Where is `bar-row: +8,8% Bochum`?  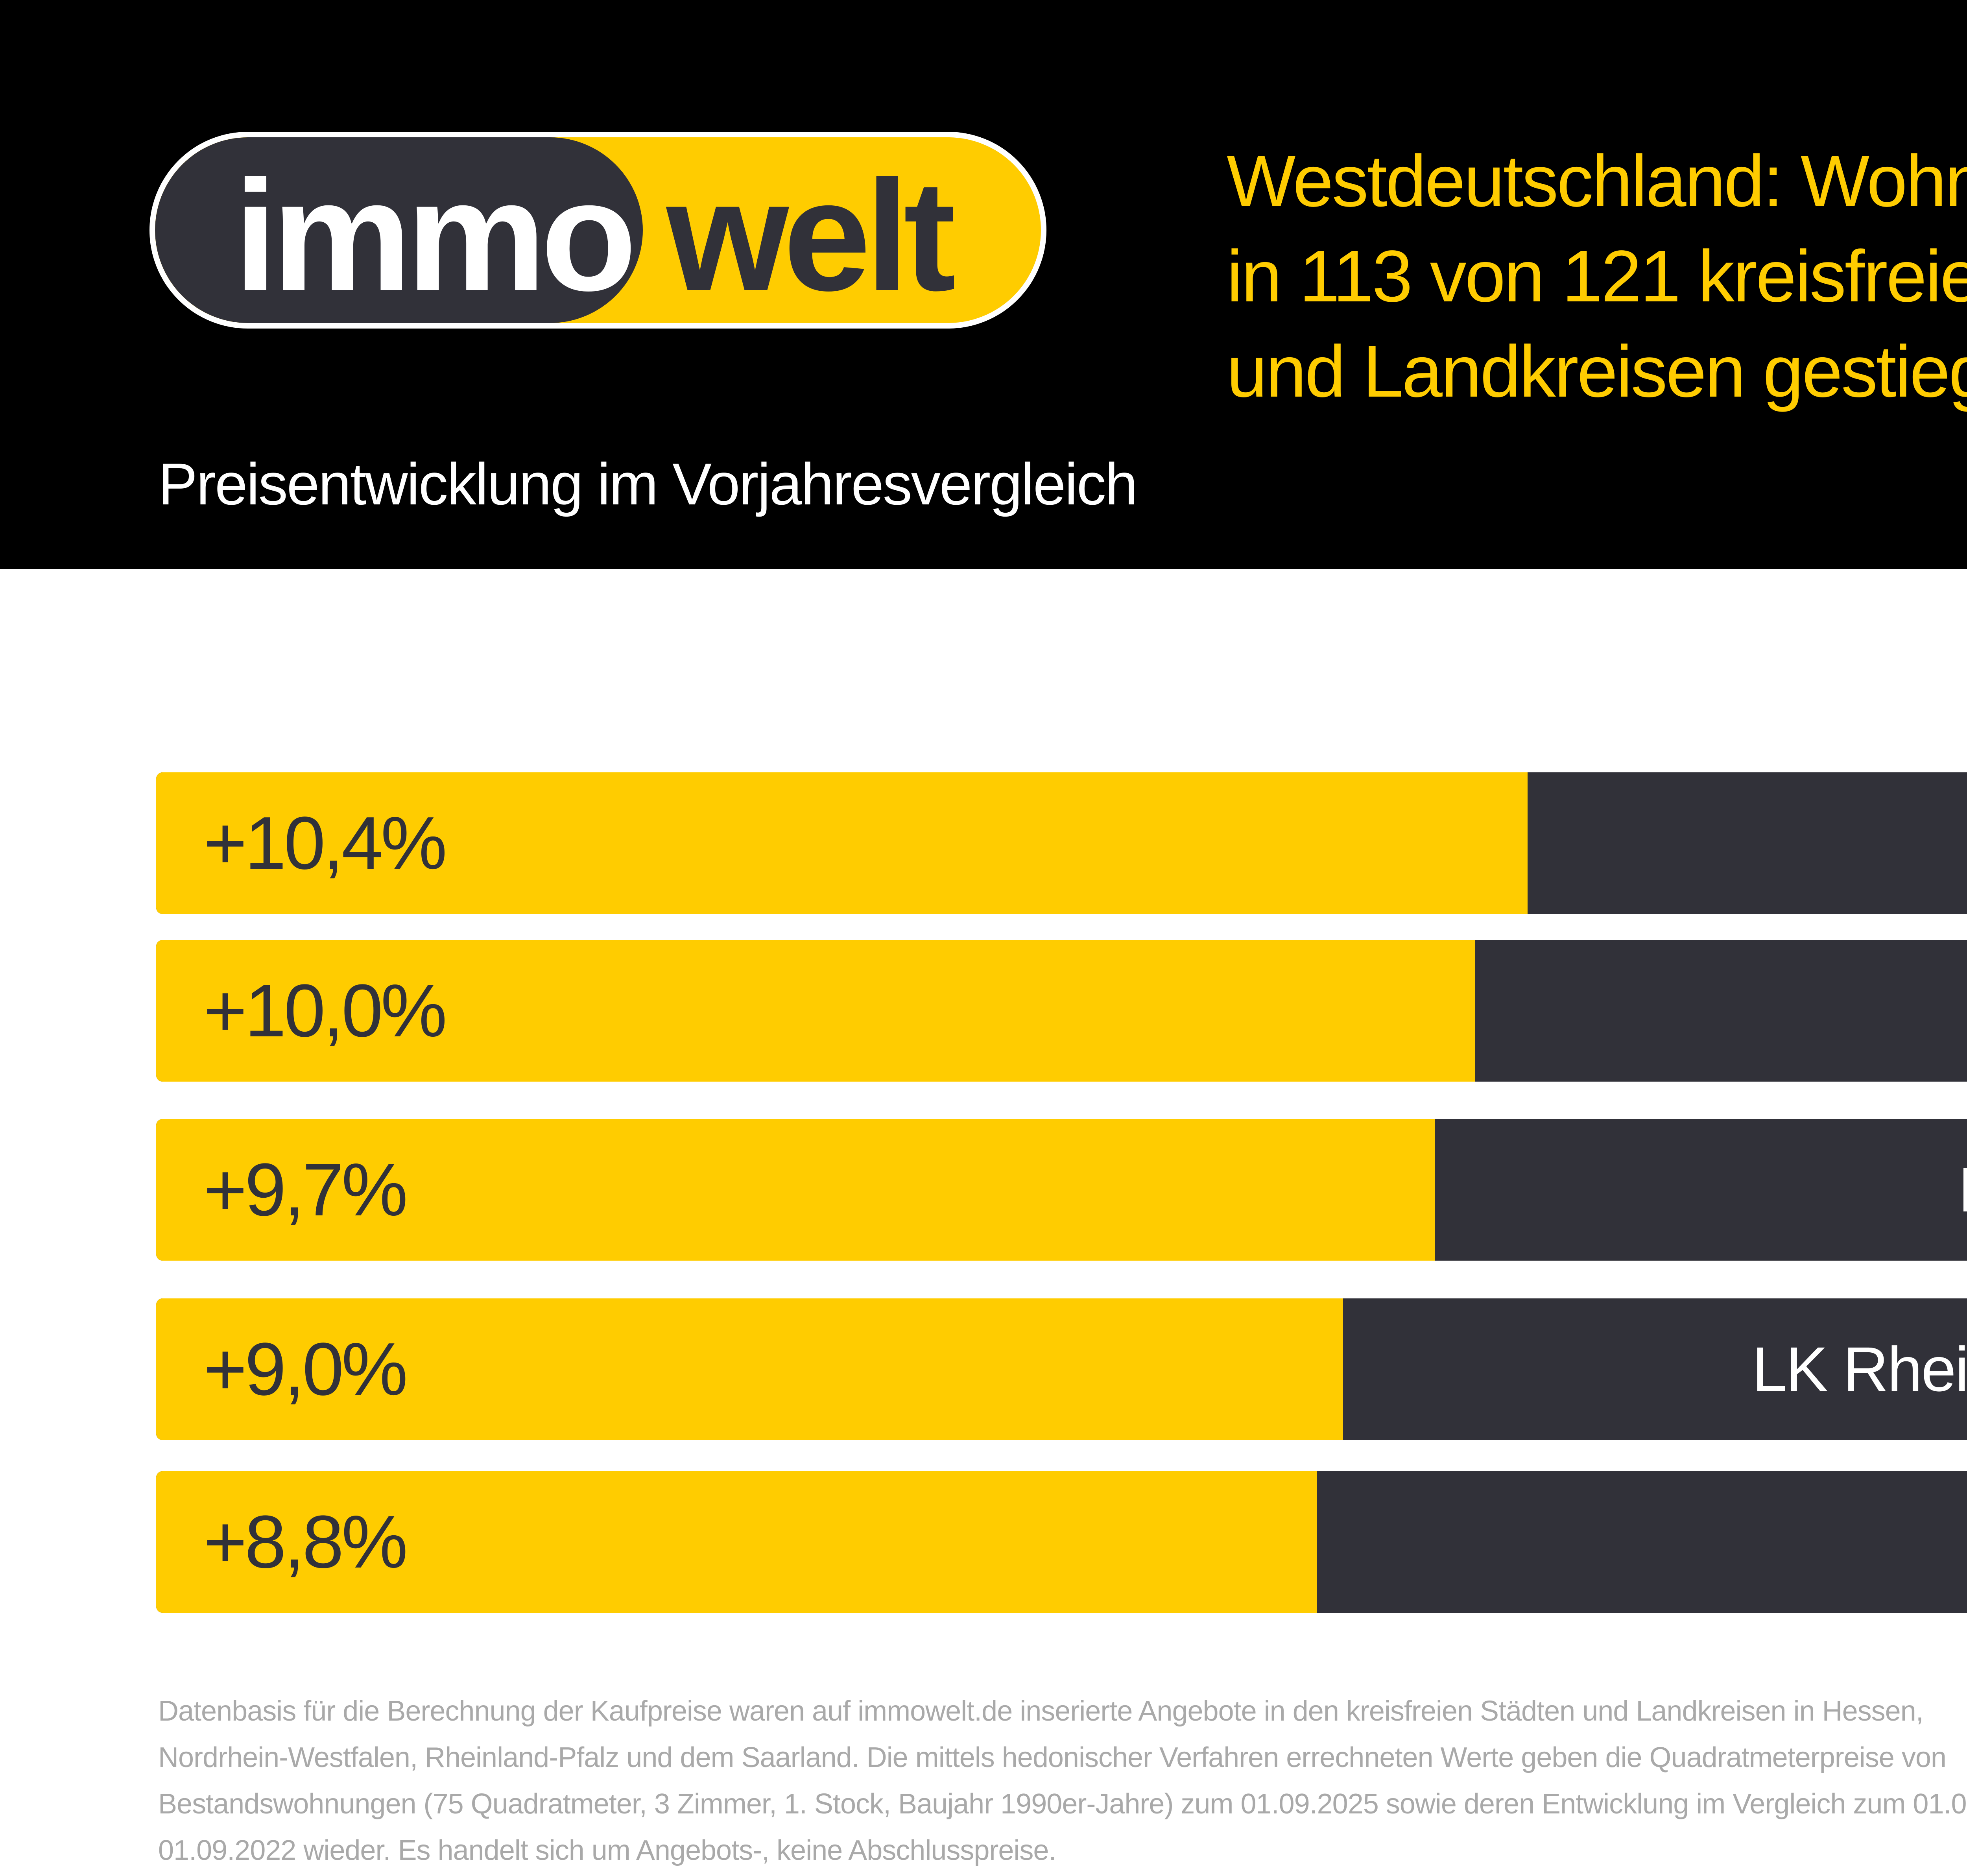 bar-row: +8,8% Bochum is located at coordinates (1061, 1542).